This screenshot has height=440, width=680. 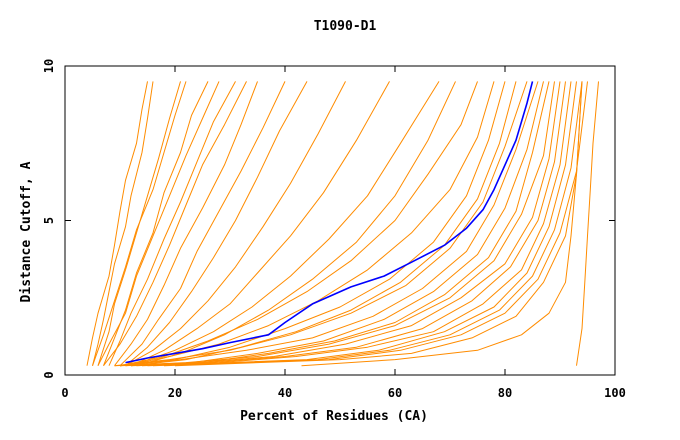 I want to click on x-tick-label-100: 100, so click(x=615, y=393).